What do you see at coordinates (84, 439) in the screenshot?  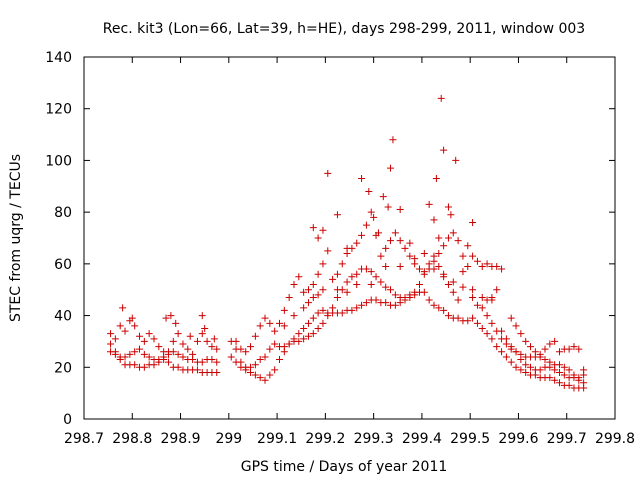 I see `x-tick-label: 298.7` at bounding box center [84, 439].